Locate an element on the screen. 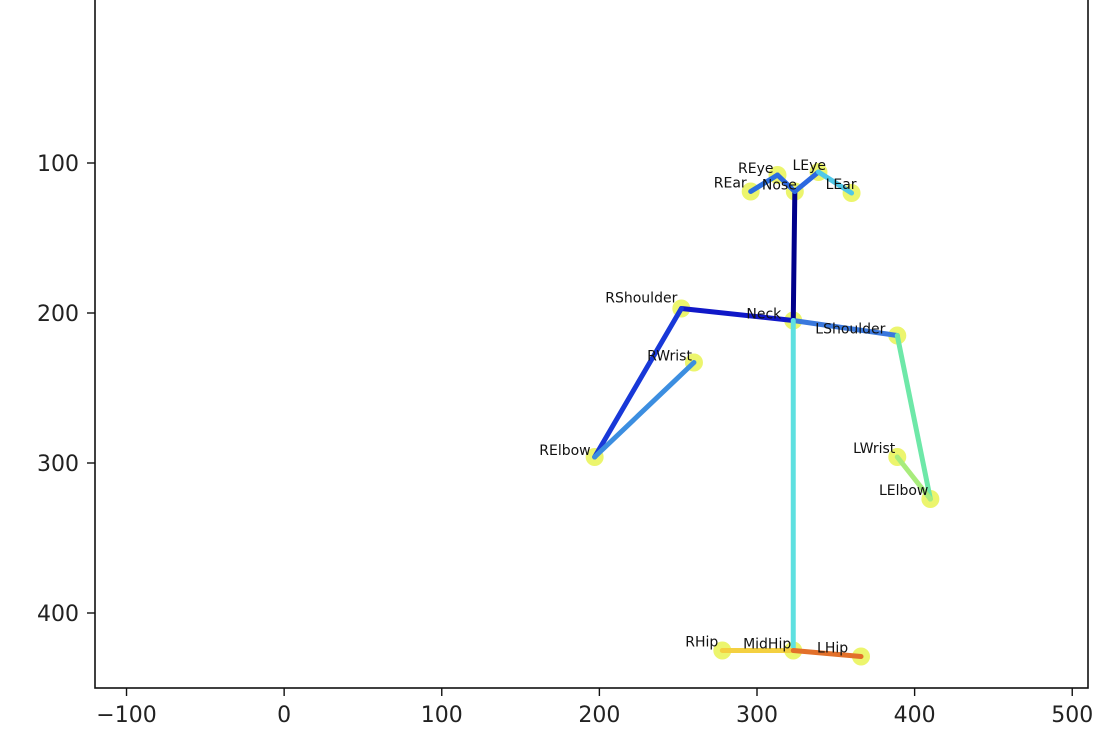 Image resolution: width=1114 pixels, height=748 pixels. keypoint-label-rwrist: RWrist is located at coordinates (669, 357).